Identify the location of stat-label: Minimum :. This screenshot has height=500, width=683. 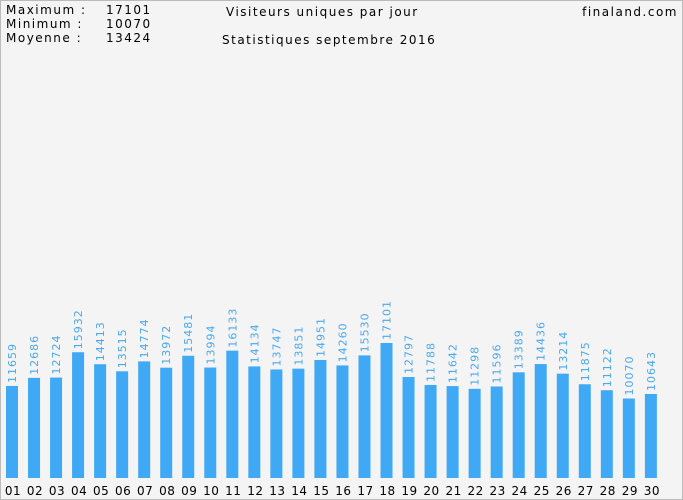
(44, 24).